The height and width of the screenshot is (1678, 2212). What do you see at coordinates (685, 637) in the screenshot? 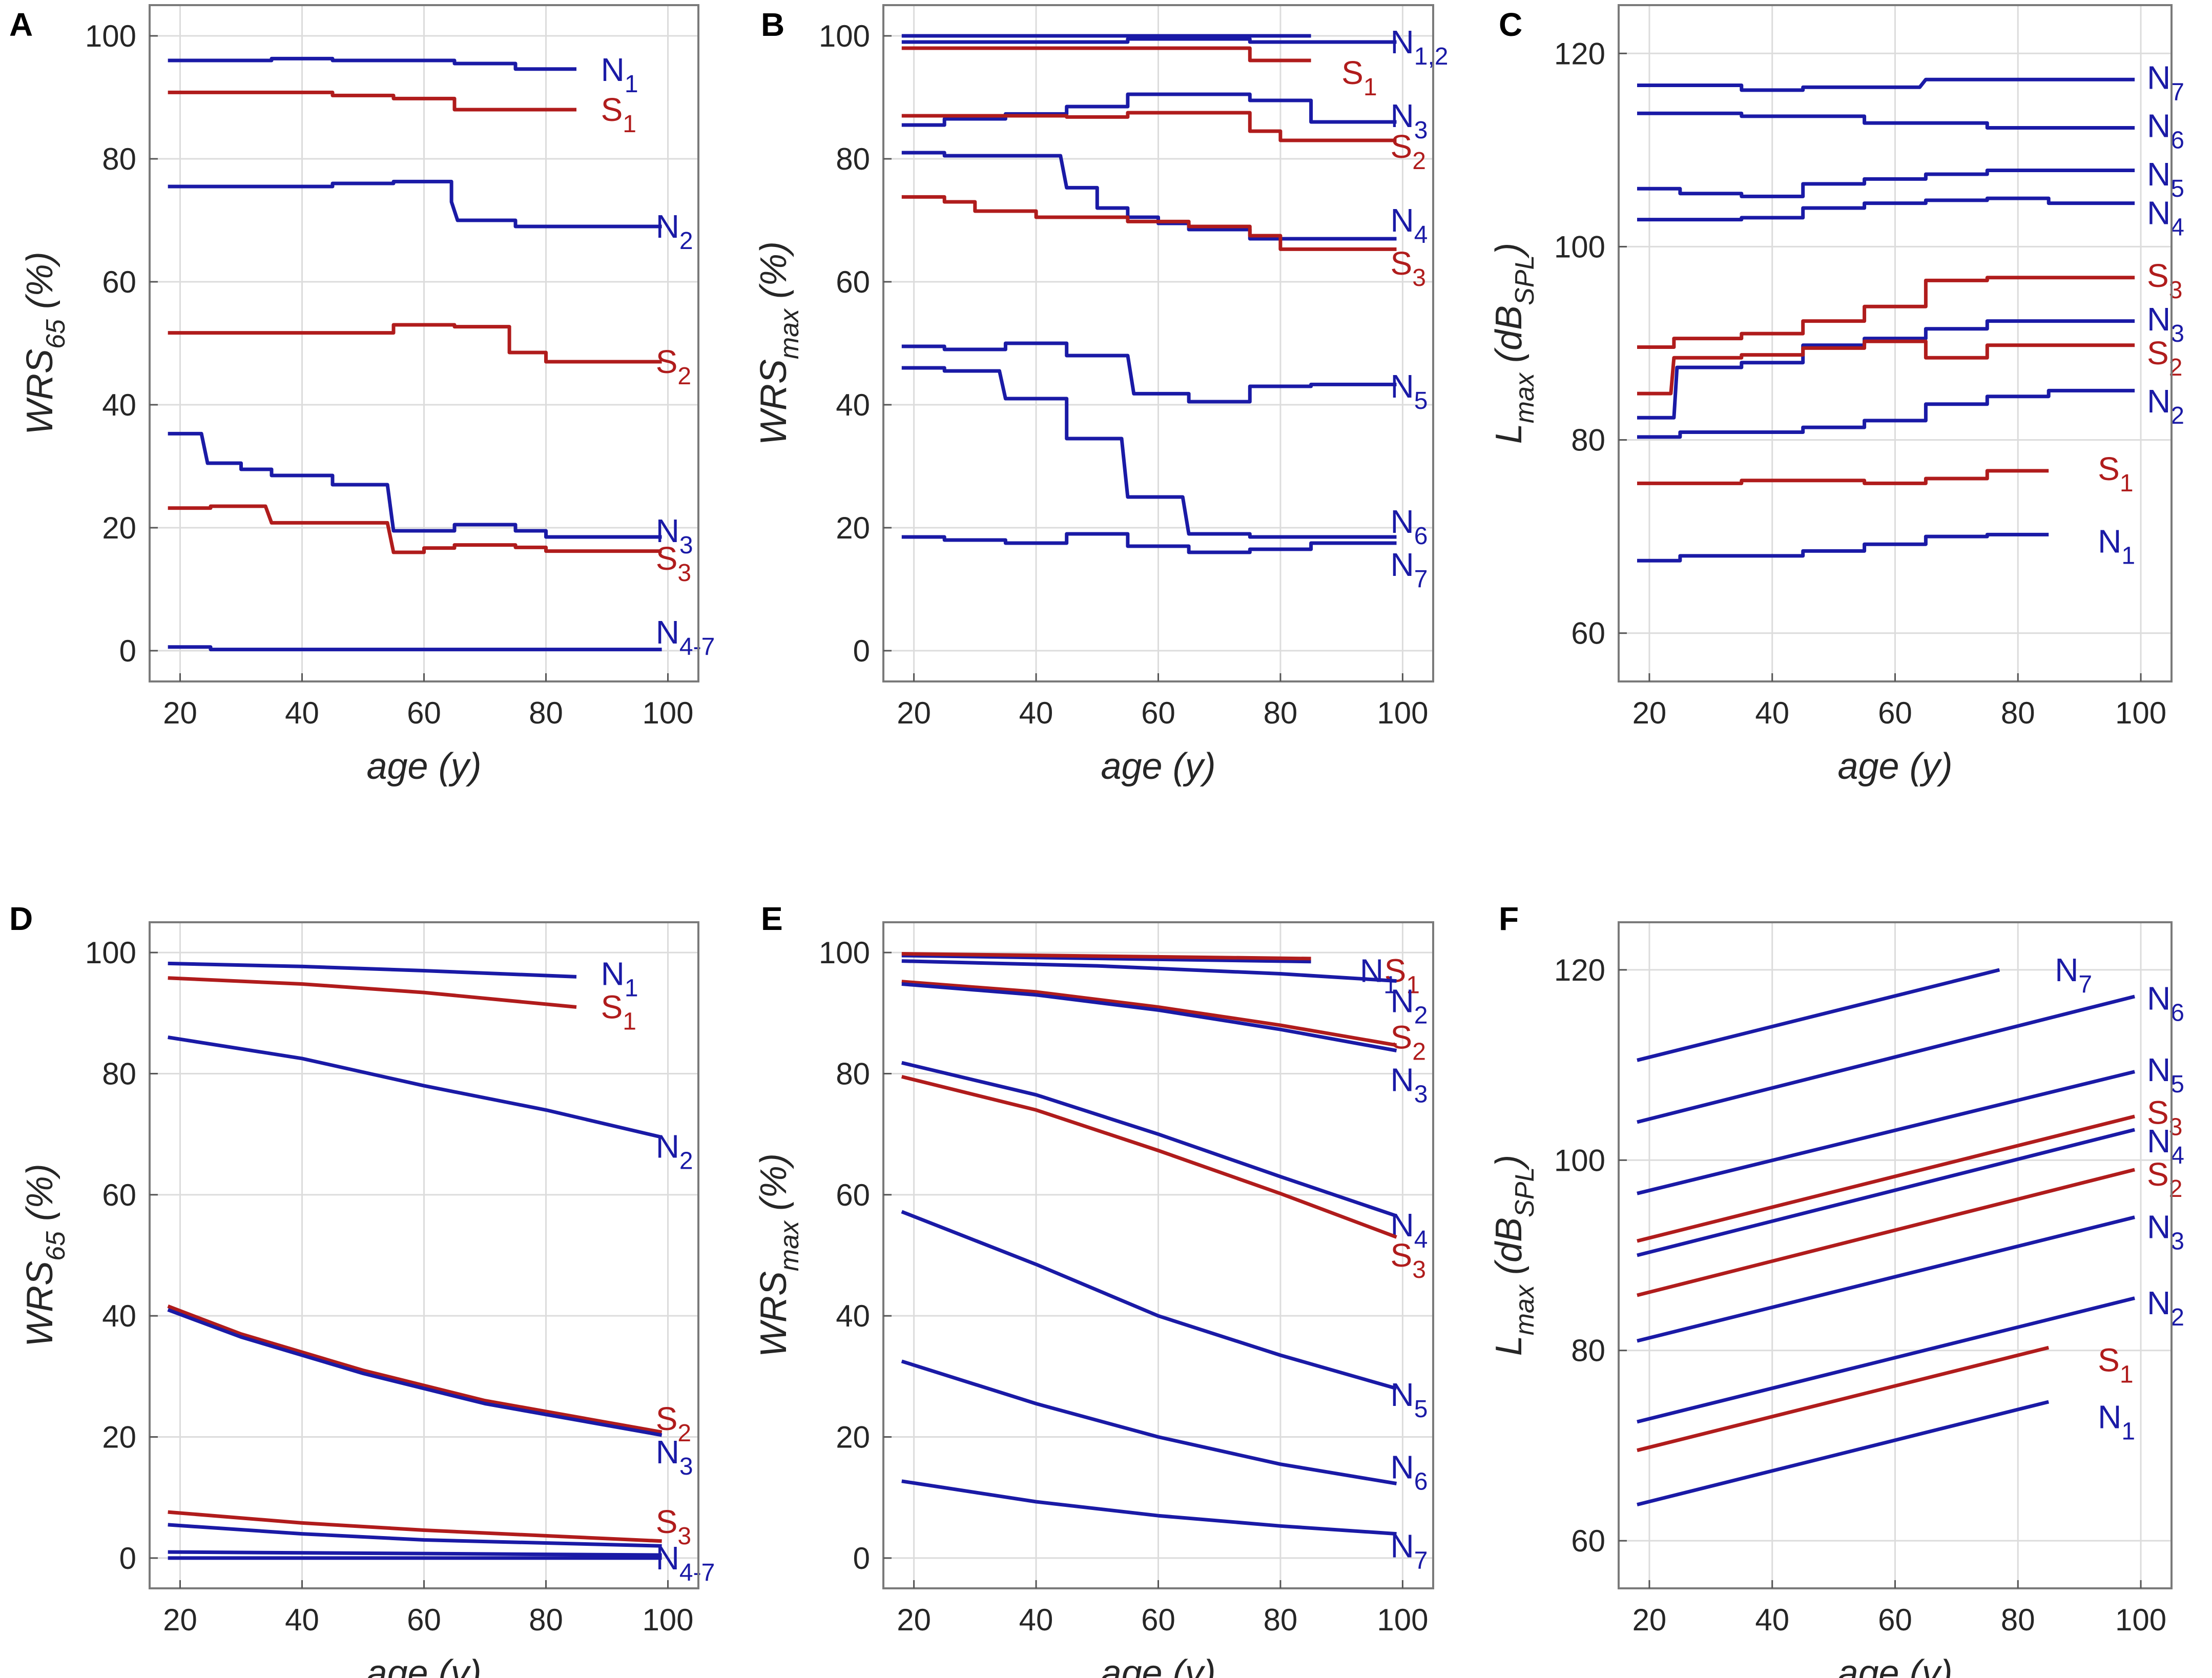
I see `series-label: N4-7` at bounding box center [685, 637].